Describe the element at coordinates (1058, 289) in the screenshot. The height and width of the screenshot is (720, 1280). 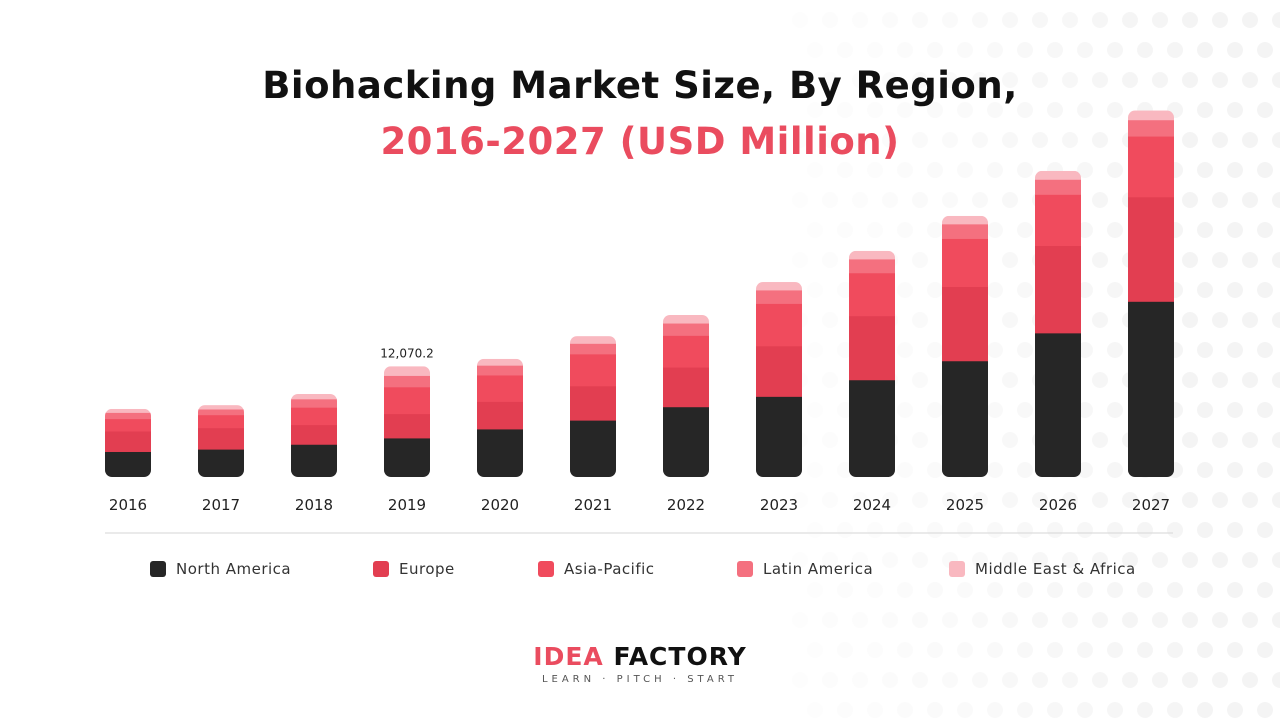
I see `bar-2026-europe` at that location.